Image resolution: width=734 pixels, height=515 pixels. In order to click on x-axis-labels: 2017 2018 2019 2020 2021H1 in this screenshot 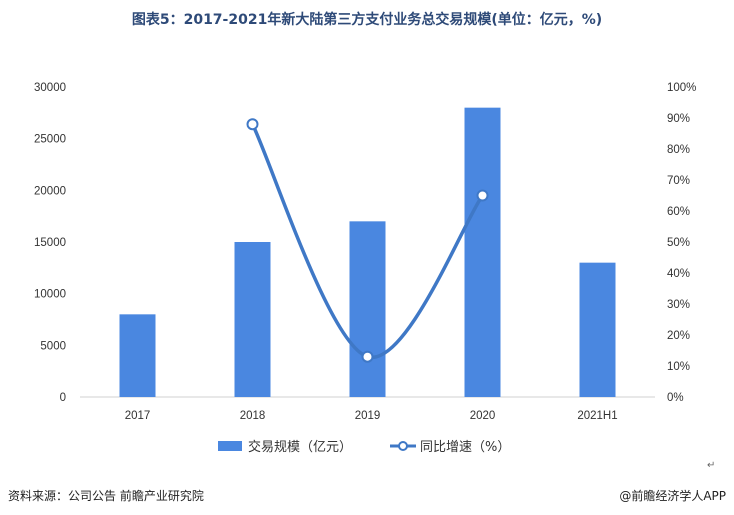, I will do `click(371, 416)`.